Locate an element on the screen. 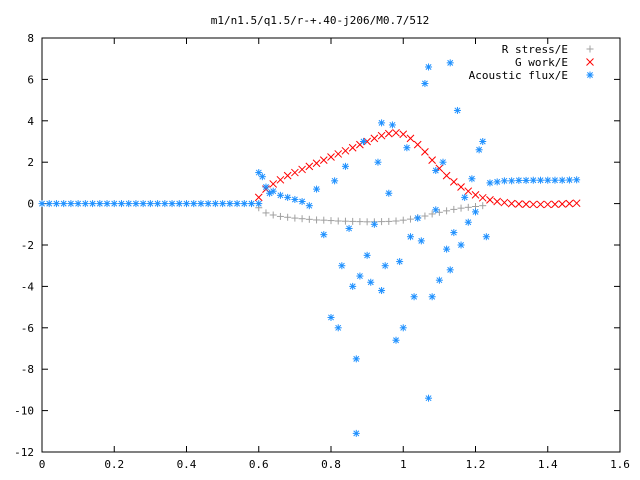 This screenshot has height=480, width=640. y-tick-label: 8 is located at coordinates (30, 38).